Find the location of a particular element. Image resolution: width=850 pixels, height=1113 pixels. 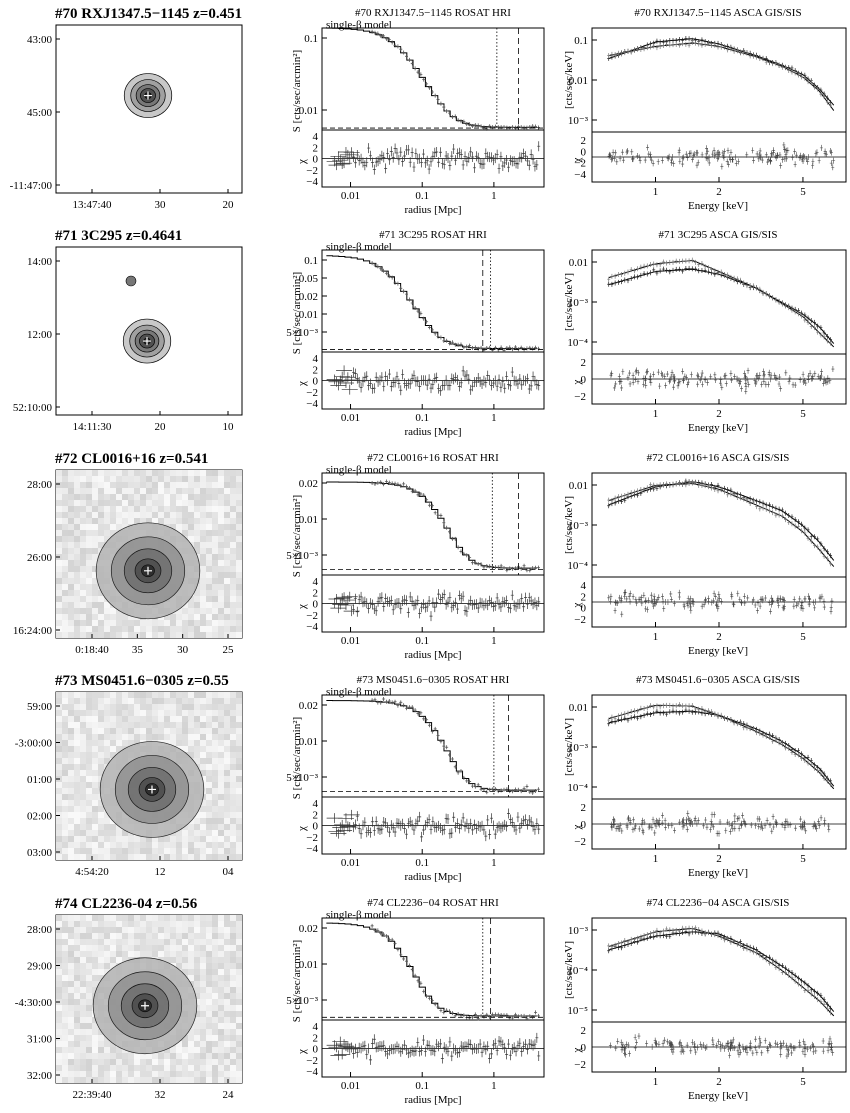

centroid-marker is located at coordinates (145, 1005).